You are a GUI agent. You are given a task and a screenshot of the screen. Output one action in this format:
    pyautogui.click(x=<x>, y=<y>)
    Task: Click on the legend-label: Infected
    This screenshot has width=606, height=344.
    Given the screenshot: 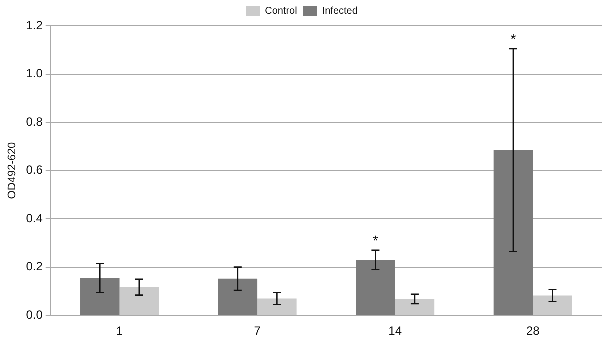 What is the action you would take?
    pyautogui.click(x=340, y=11)
    